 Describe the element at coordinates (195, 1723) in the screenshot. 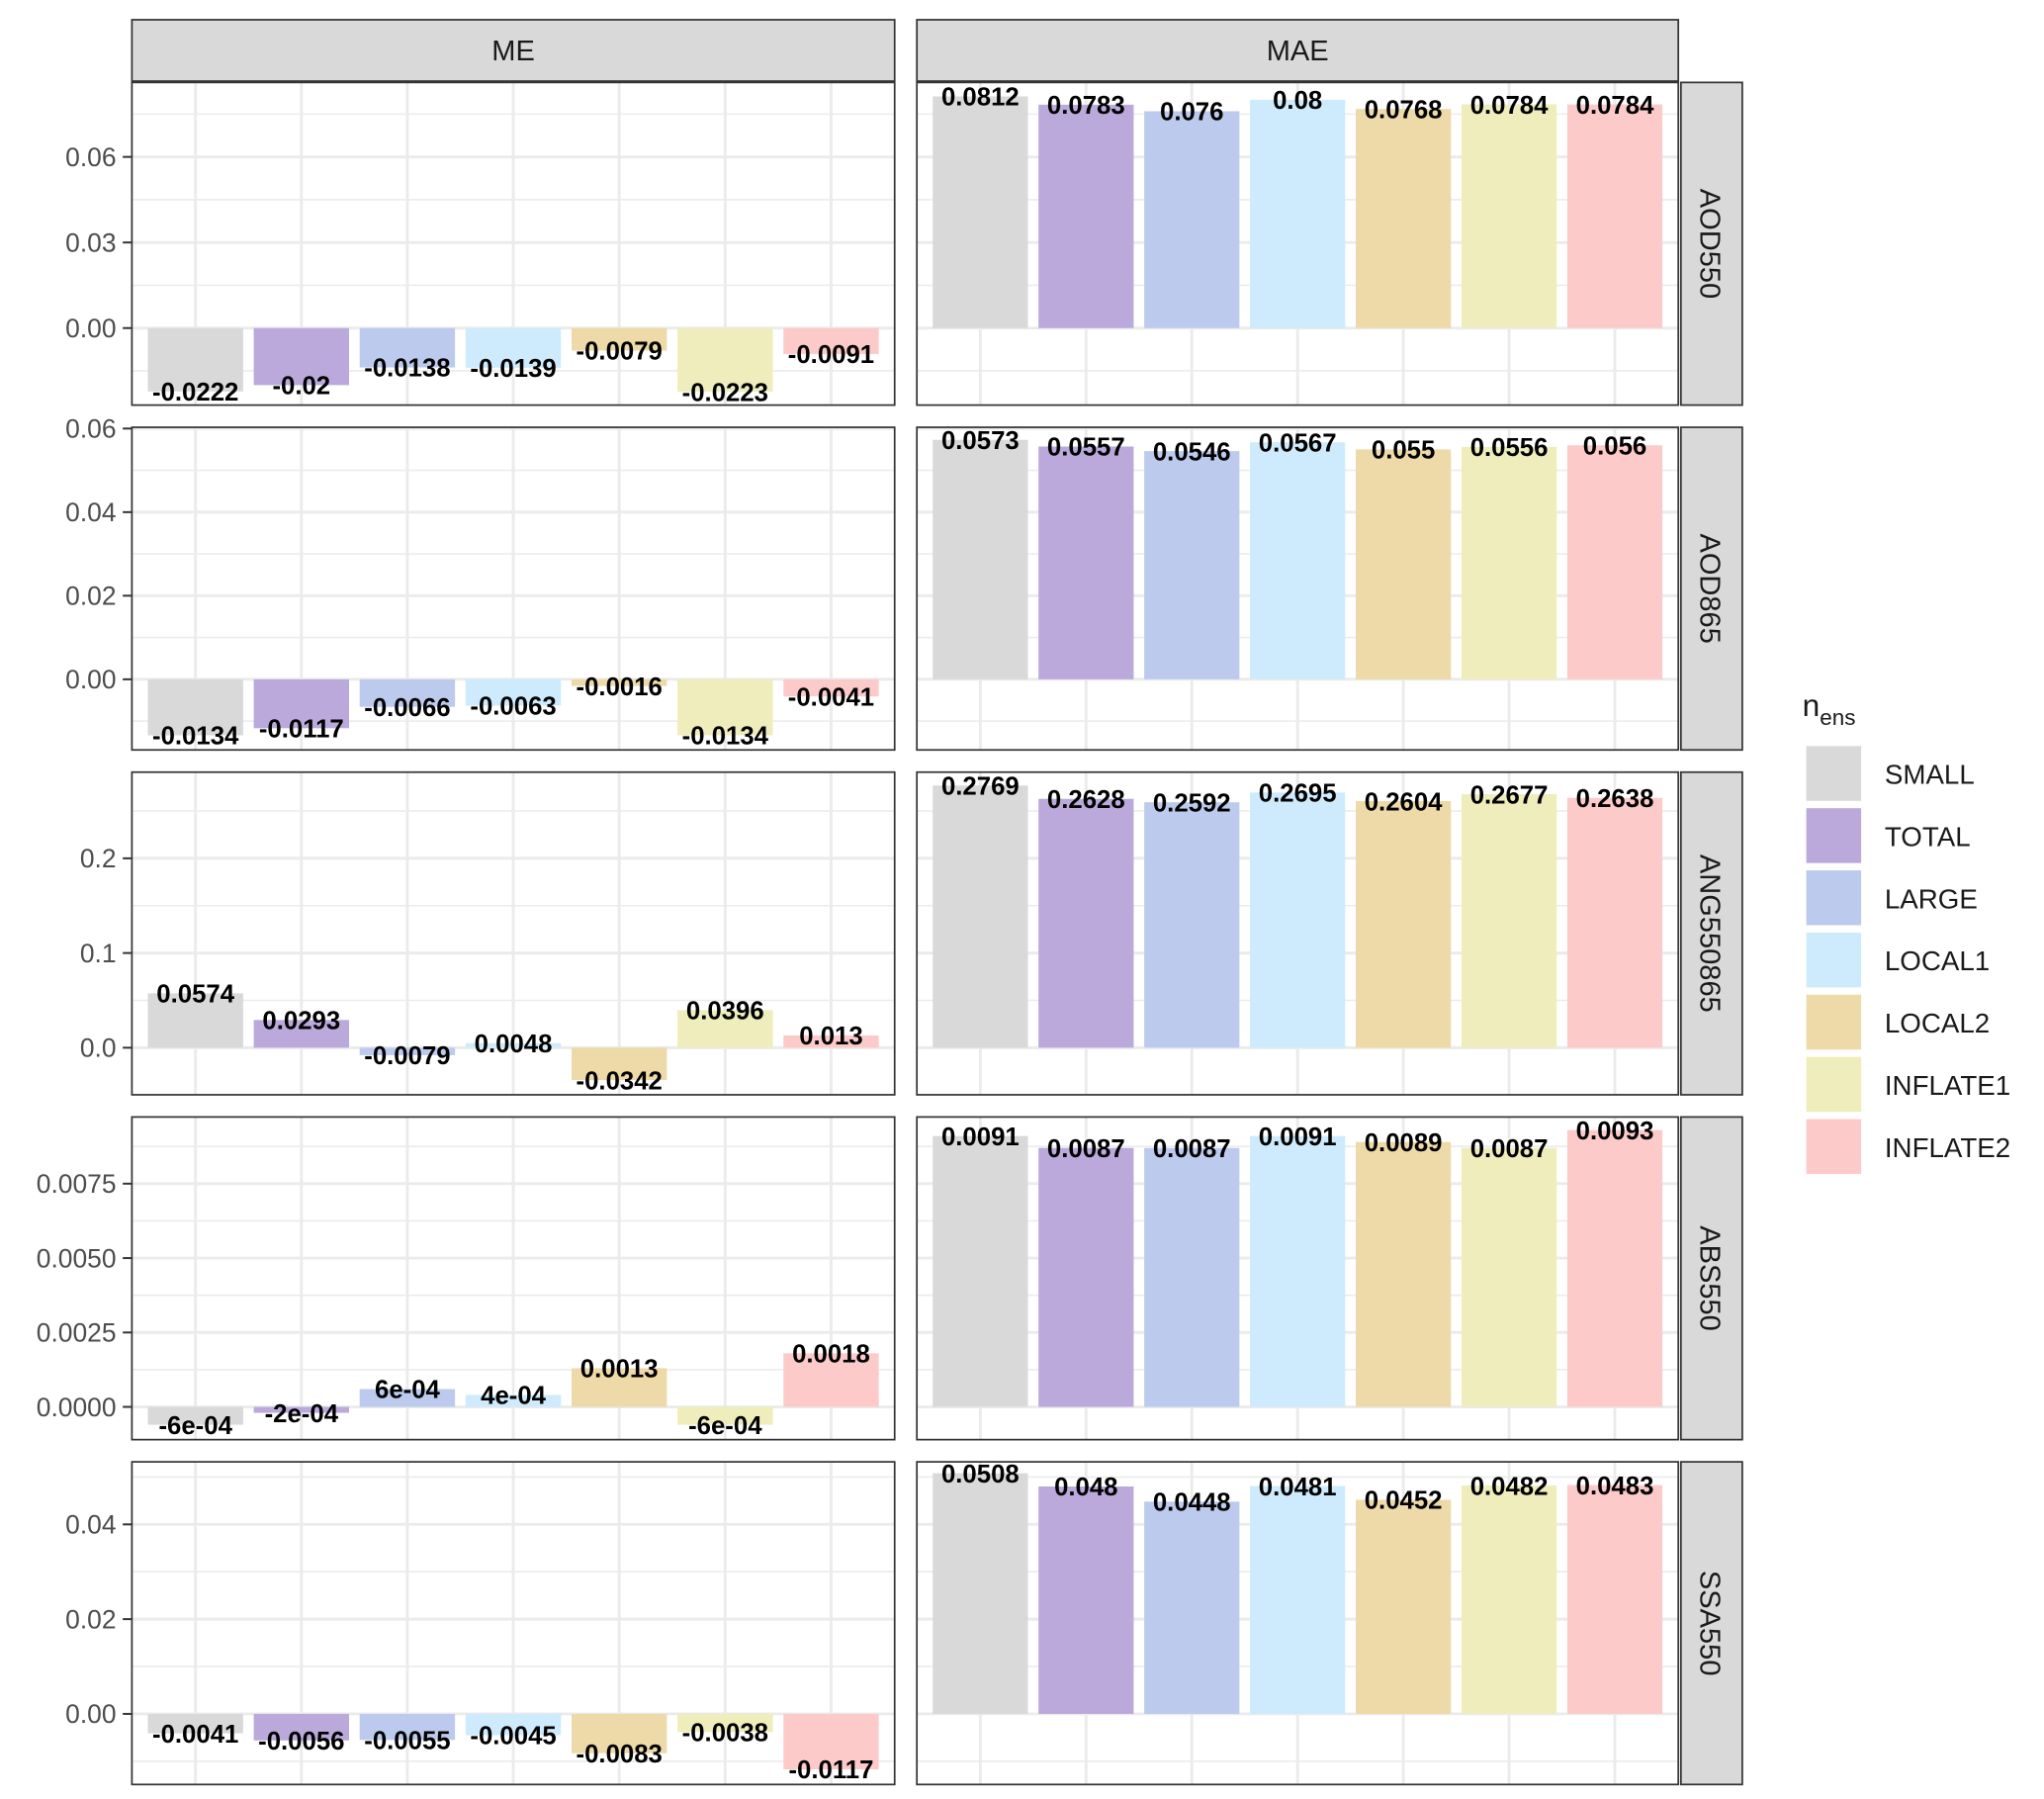

I see `bar-small` at that location.